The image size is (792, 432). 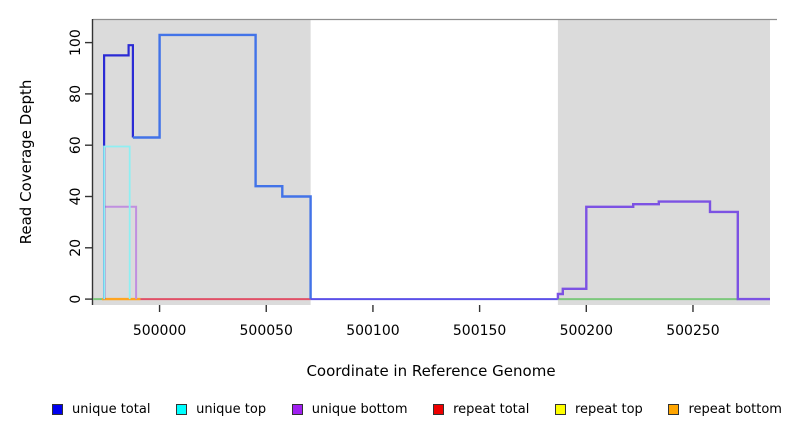 I want to click on x-tick-label: 500050, so click(x=266, y=331).